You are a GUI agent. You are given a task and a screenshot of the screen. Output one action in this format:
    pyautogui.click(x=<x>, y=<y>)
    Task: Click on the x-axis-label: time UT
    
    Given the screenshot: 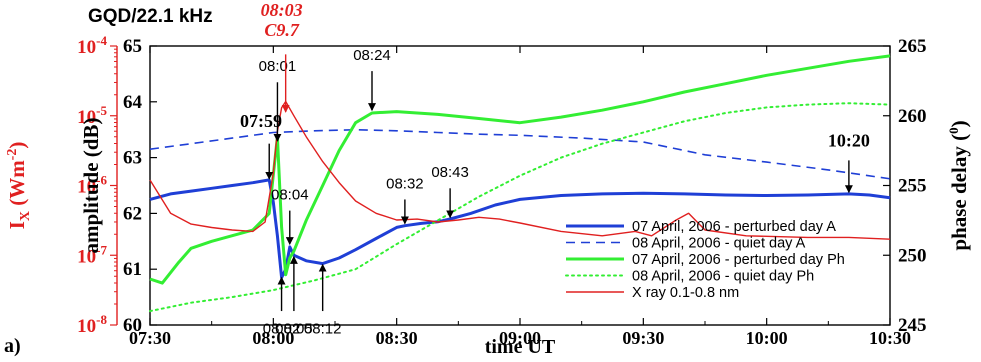 What is the action you would take?
    pyautogui.click(x=520, y=347)
    